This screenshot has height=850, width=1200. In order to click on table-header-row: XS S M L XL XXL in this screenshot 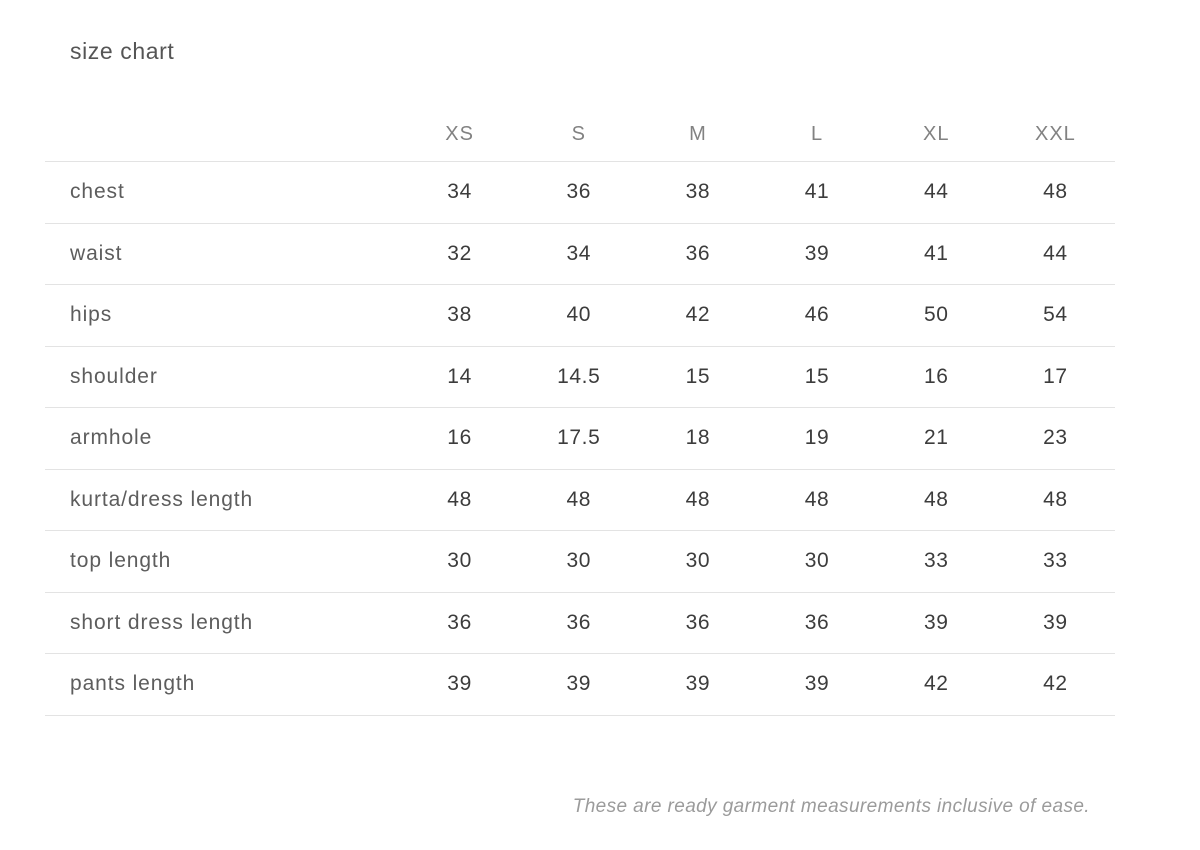, I will do `click(580, 134)`.